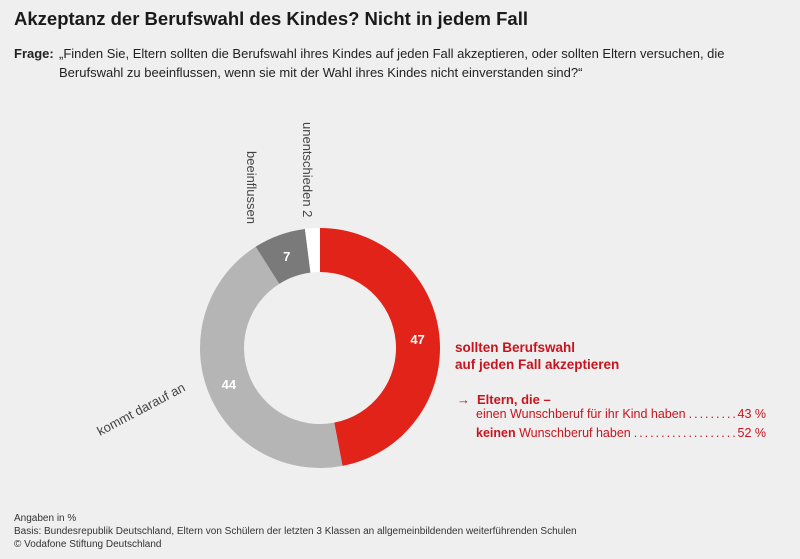  I want to click on accept-legend-line2: auf jeden Fall akzeptieren, so click(537, 364).